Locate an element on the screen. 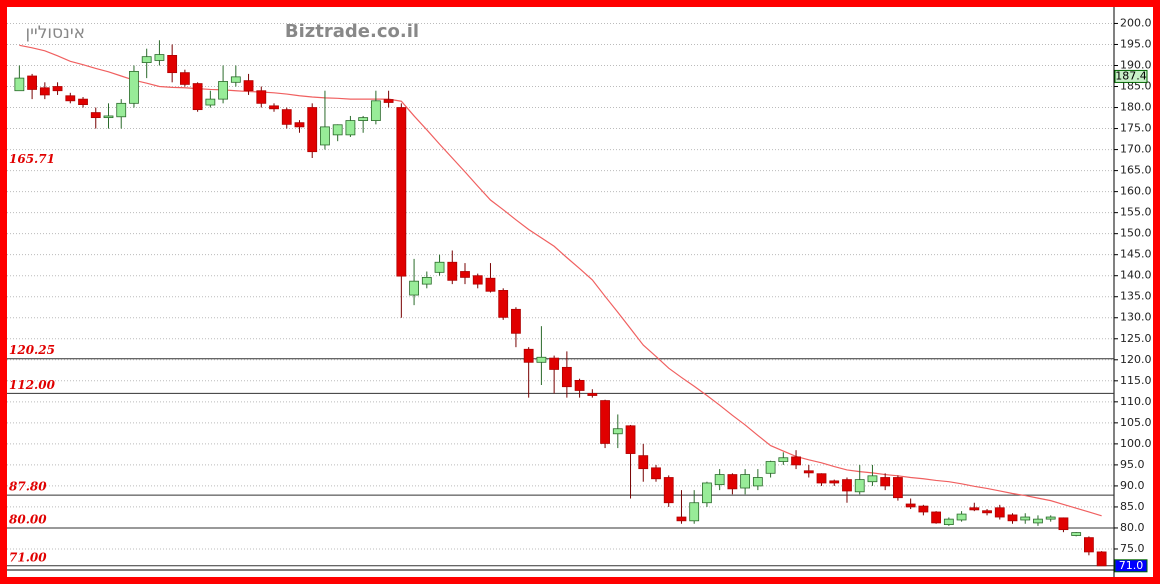 Image resolution: width=1160 pixels, height=584 pixels. y-tick-label: 115.0 is located at coordinates (1136, 380).